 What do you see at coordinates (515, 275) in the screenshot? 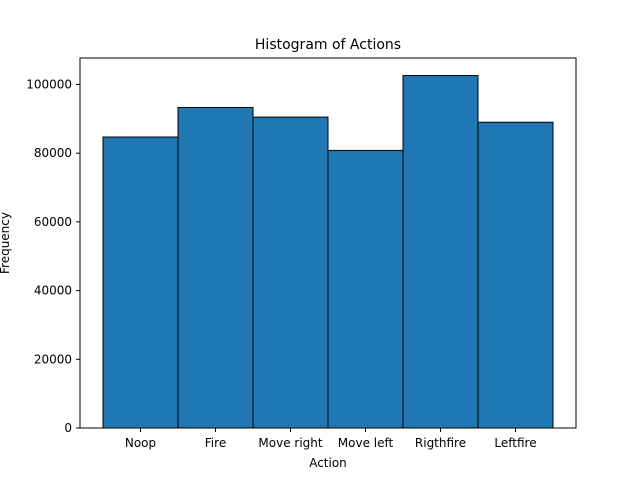
I see `bar-leftfire` at bounding box center [515, 275].